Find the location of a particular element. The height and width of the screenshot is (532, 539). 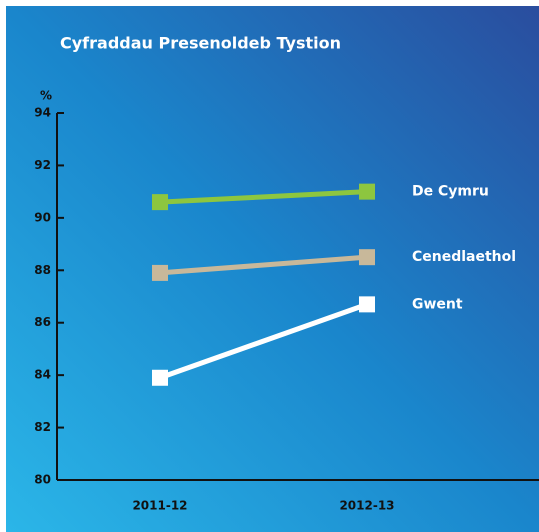

y-tick-label: 88 is located at coordinates (42, 270).